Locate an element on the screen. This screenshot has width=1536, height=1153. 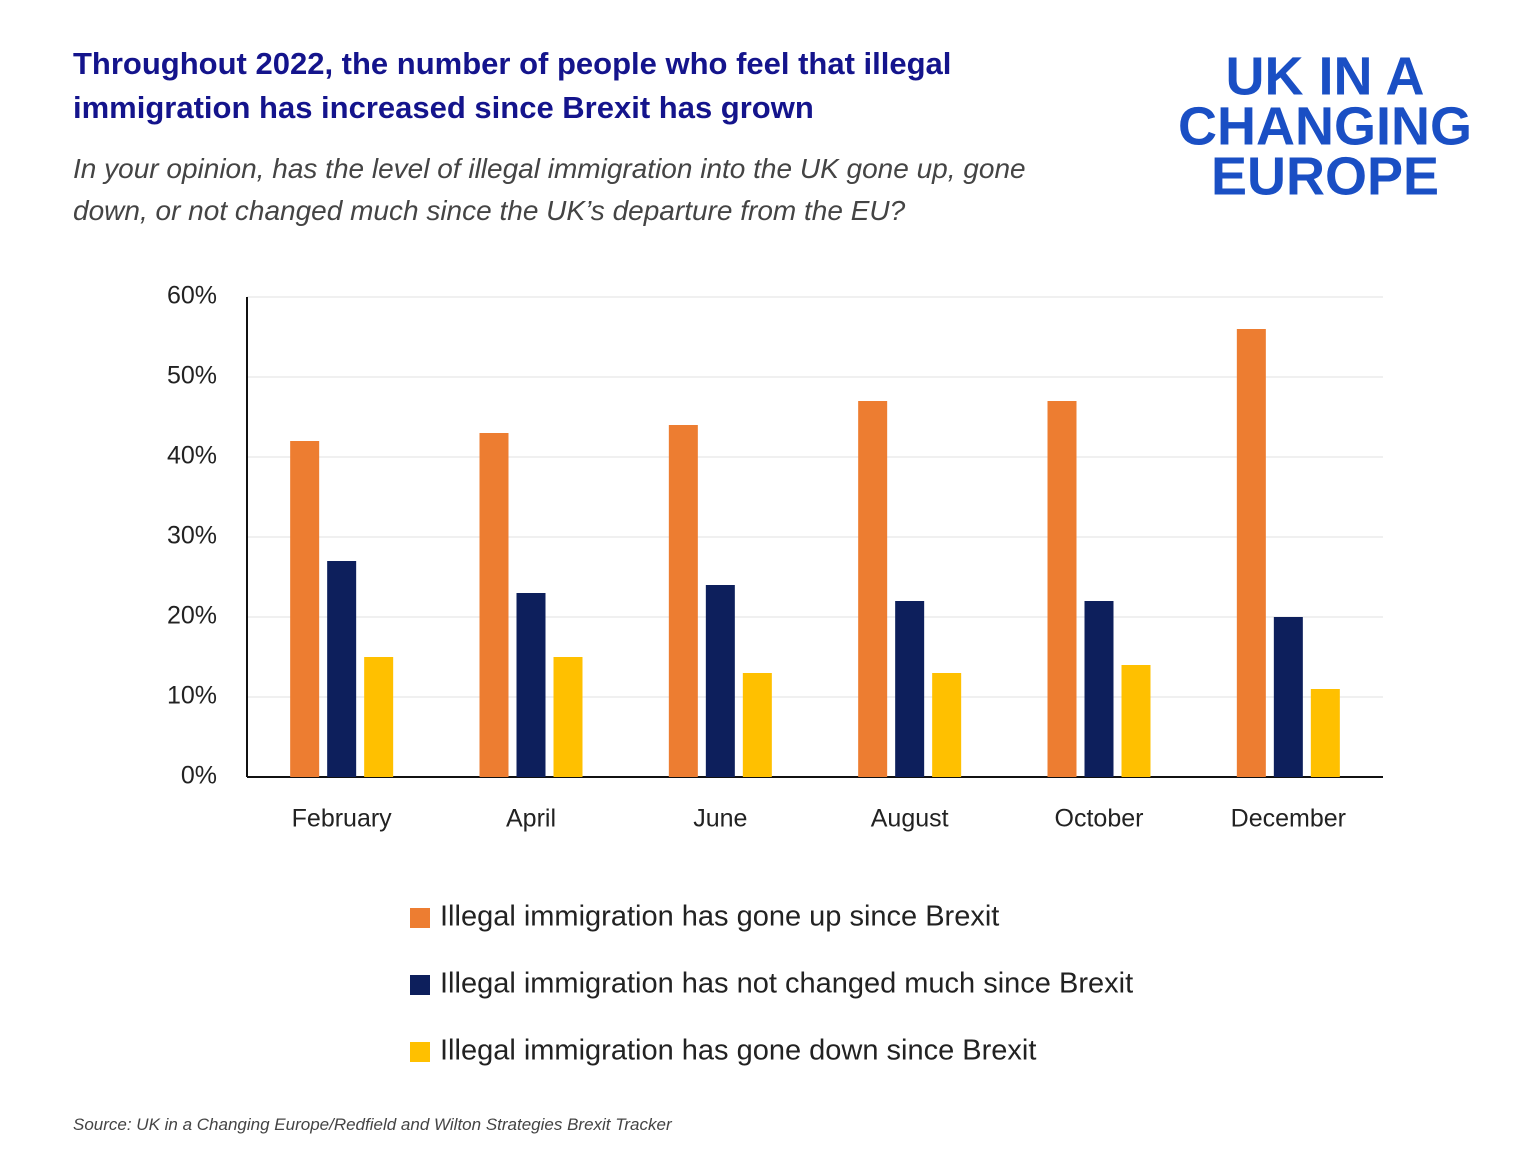
logo-text: UK IN A is located at coordinates (1325, 76).